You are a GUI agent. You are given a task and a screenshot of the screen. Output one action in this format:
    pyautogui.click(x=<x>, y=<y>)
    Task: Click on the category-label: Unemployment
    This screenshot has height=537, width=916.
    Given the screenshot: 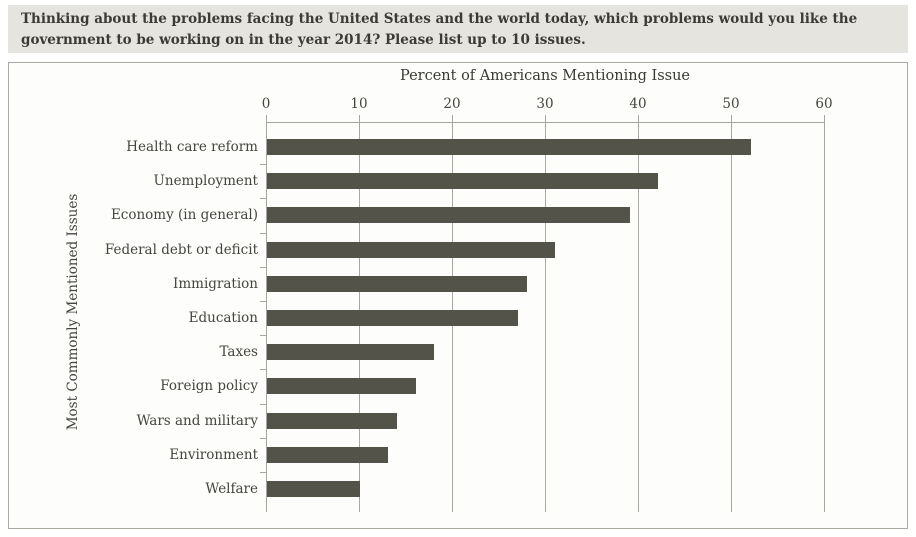 What is the action you would take?
    pyautogui.click(x=206, y=181)
    